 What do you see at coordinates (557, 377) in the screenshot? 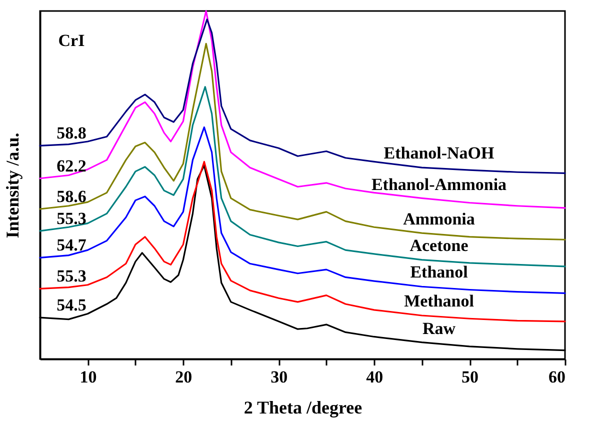
I see `x-tick-label: 60` at bounding box center [557, 377].